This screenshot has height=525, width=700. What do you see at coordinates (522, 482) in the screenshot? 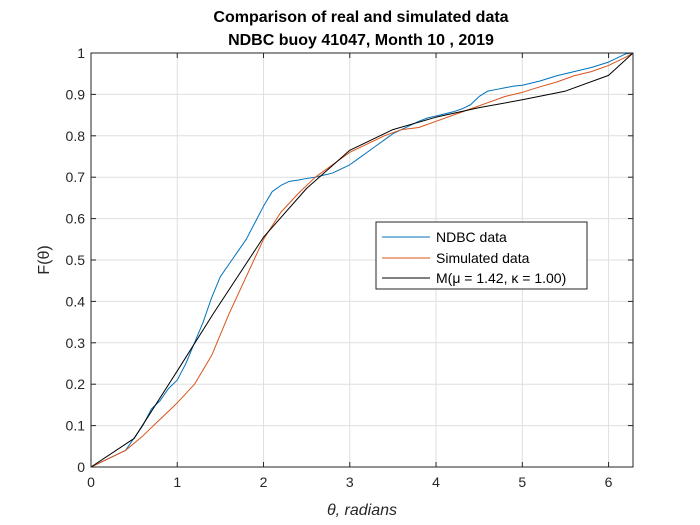
I see `x-tick-label: 5` at bounding box center [522, 482].